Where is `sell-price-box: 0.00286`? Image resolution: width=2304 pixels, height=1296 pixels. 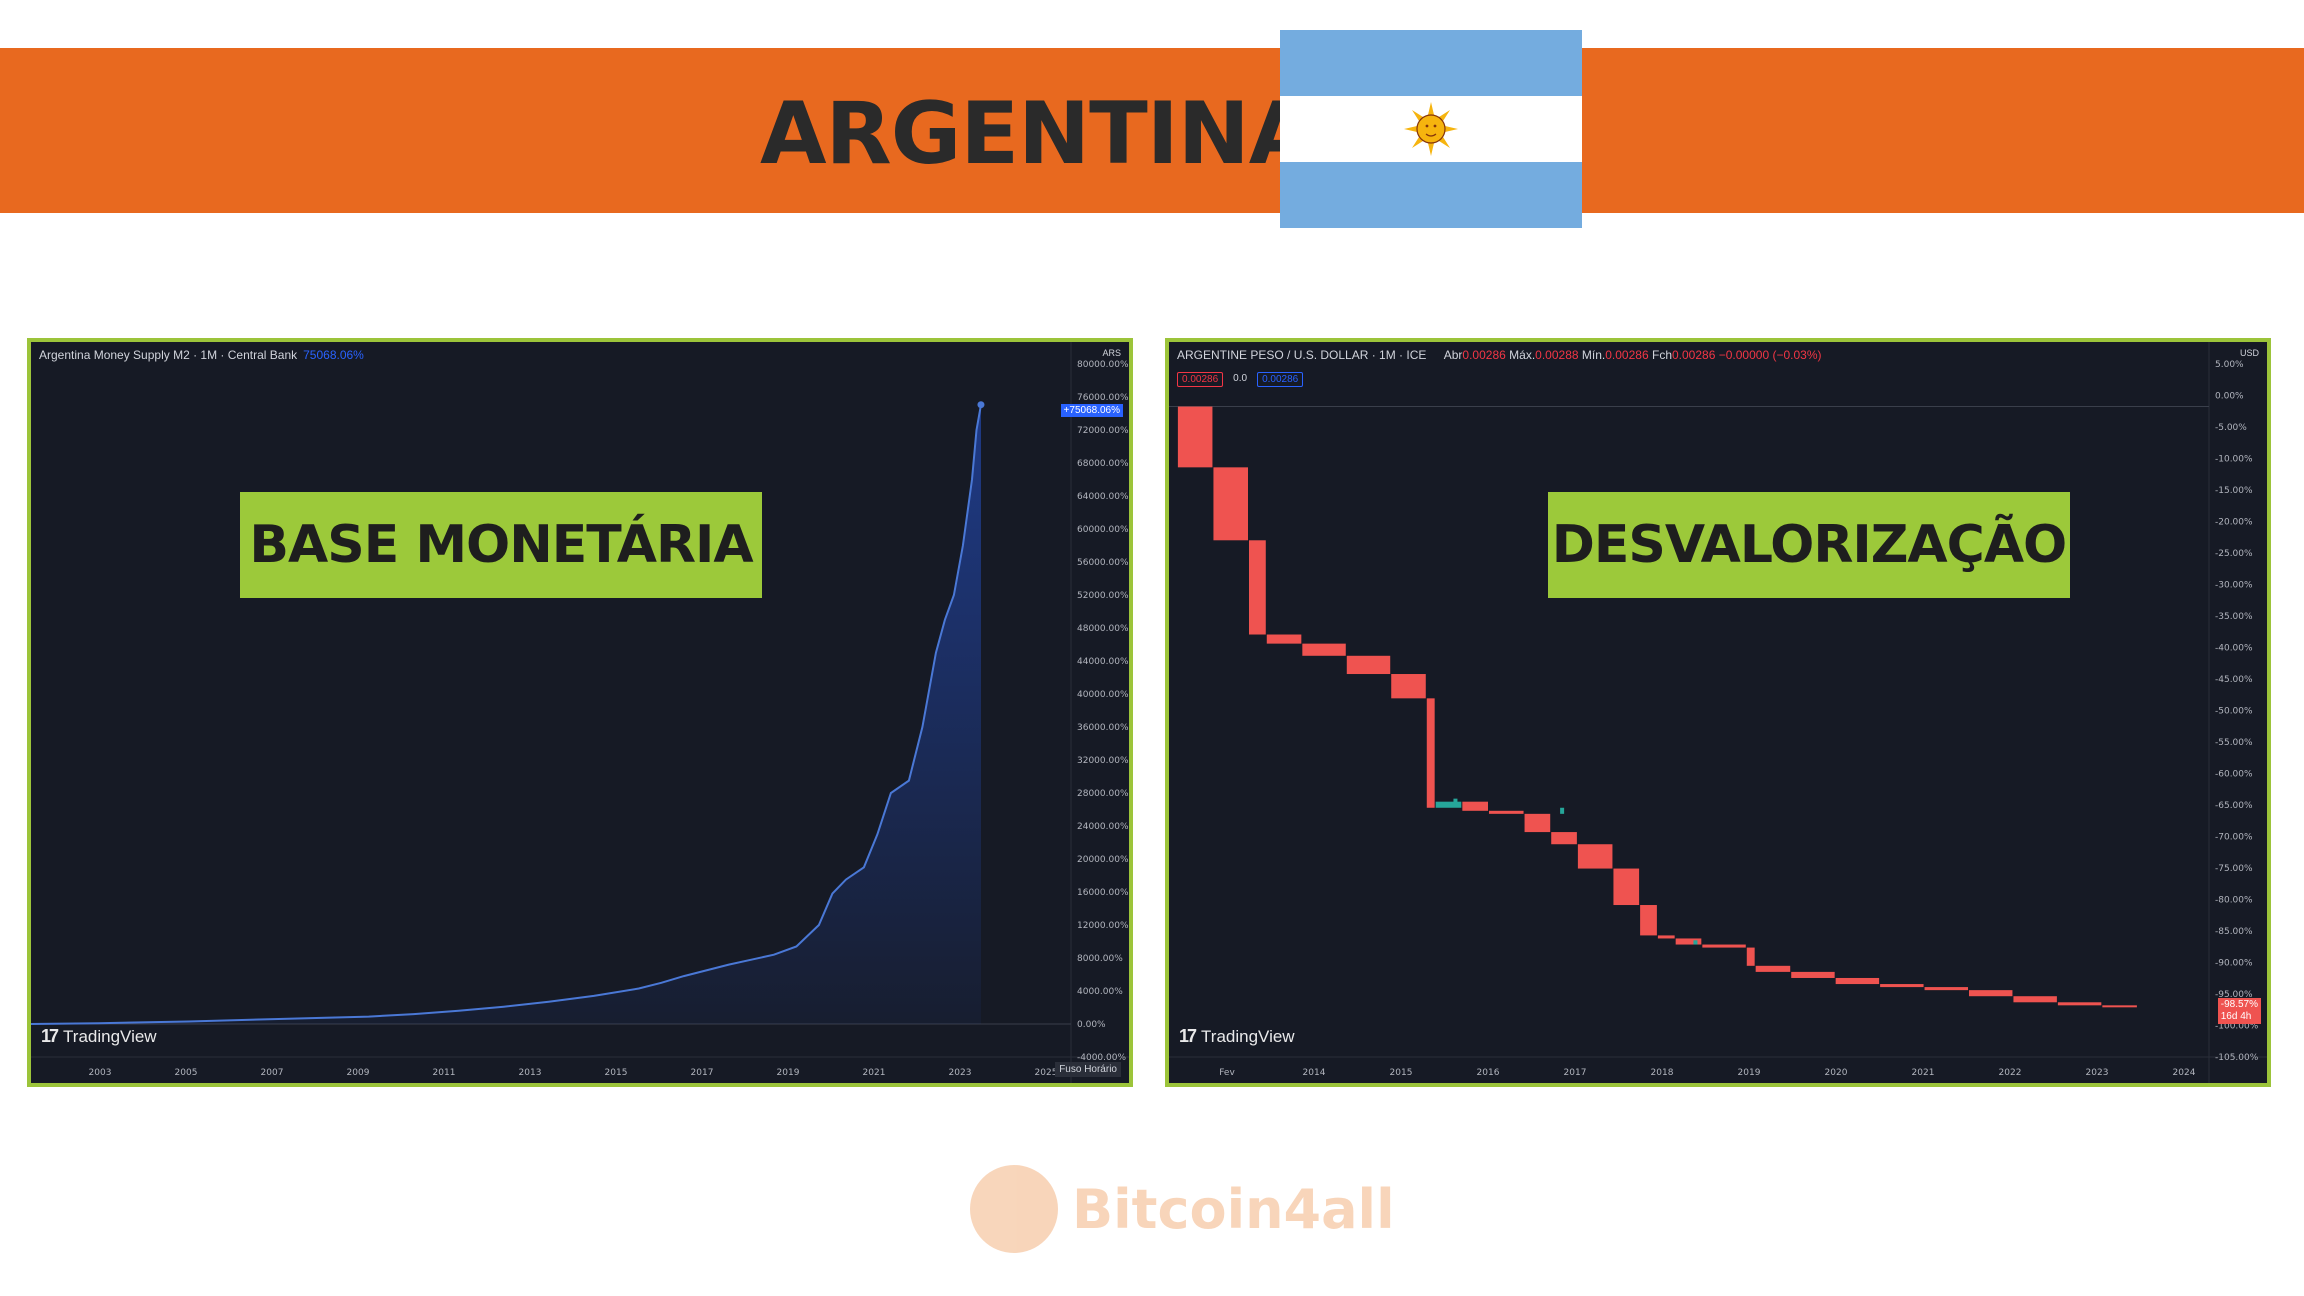 sell-price-box: 0.00286 is located at coordinates (1200, 379).